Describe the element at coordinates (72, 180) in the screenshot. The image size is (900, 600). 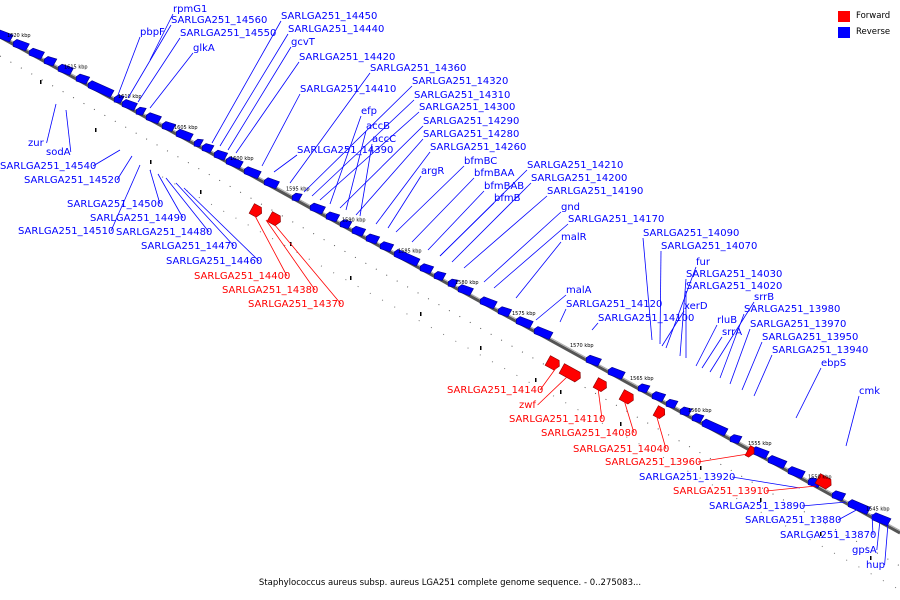
I see `gene-label: SARLGA251_14520` at that location.